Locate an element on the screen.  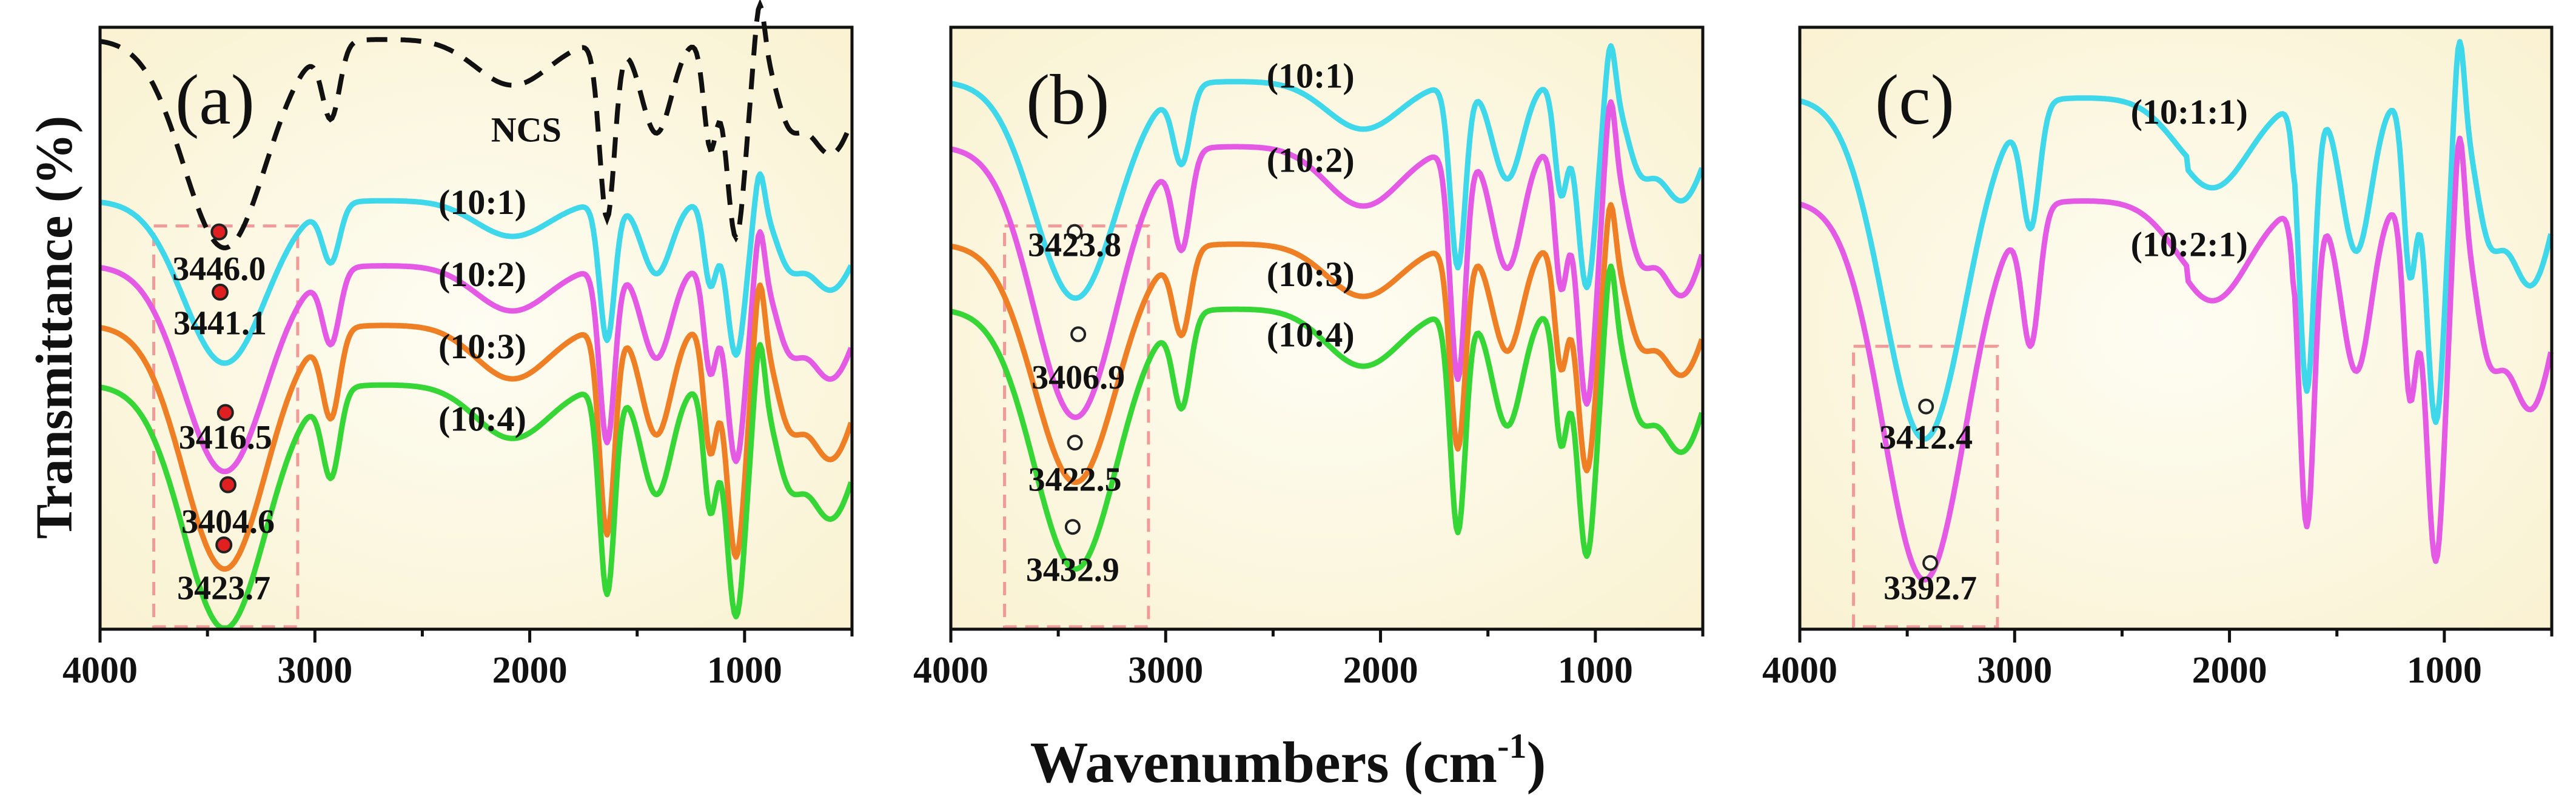
peak-label: 3441.1 is located at coordinates (220, 323).